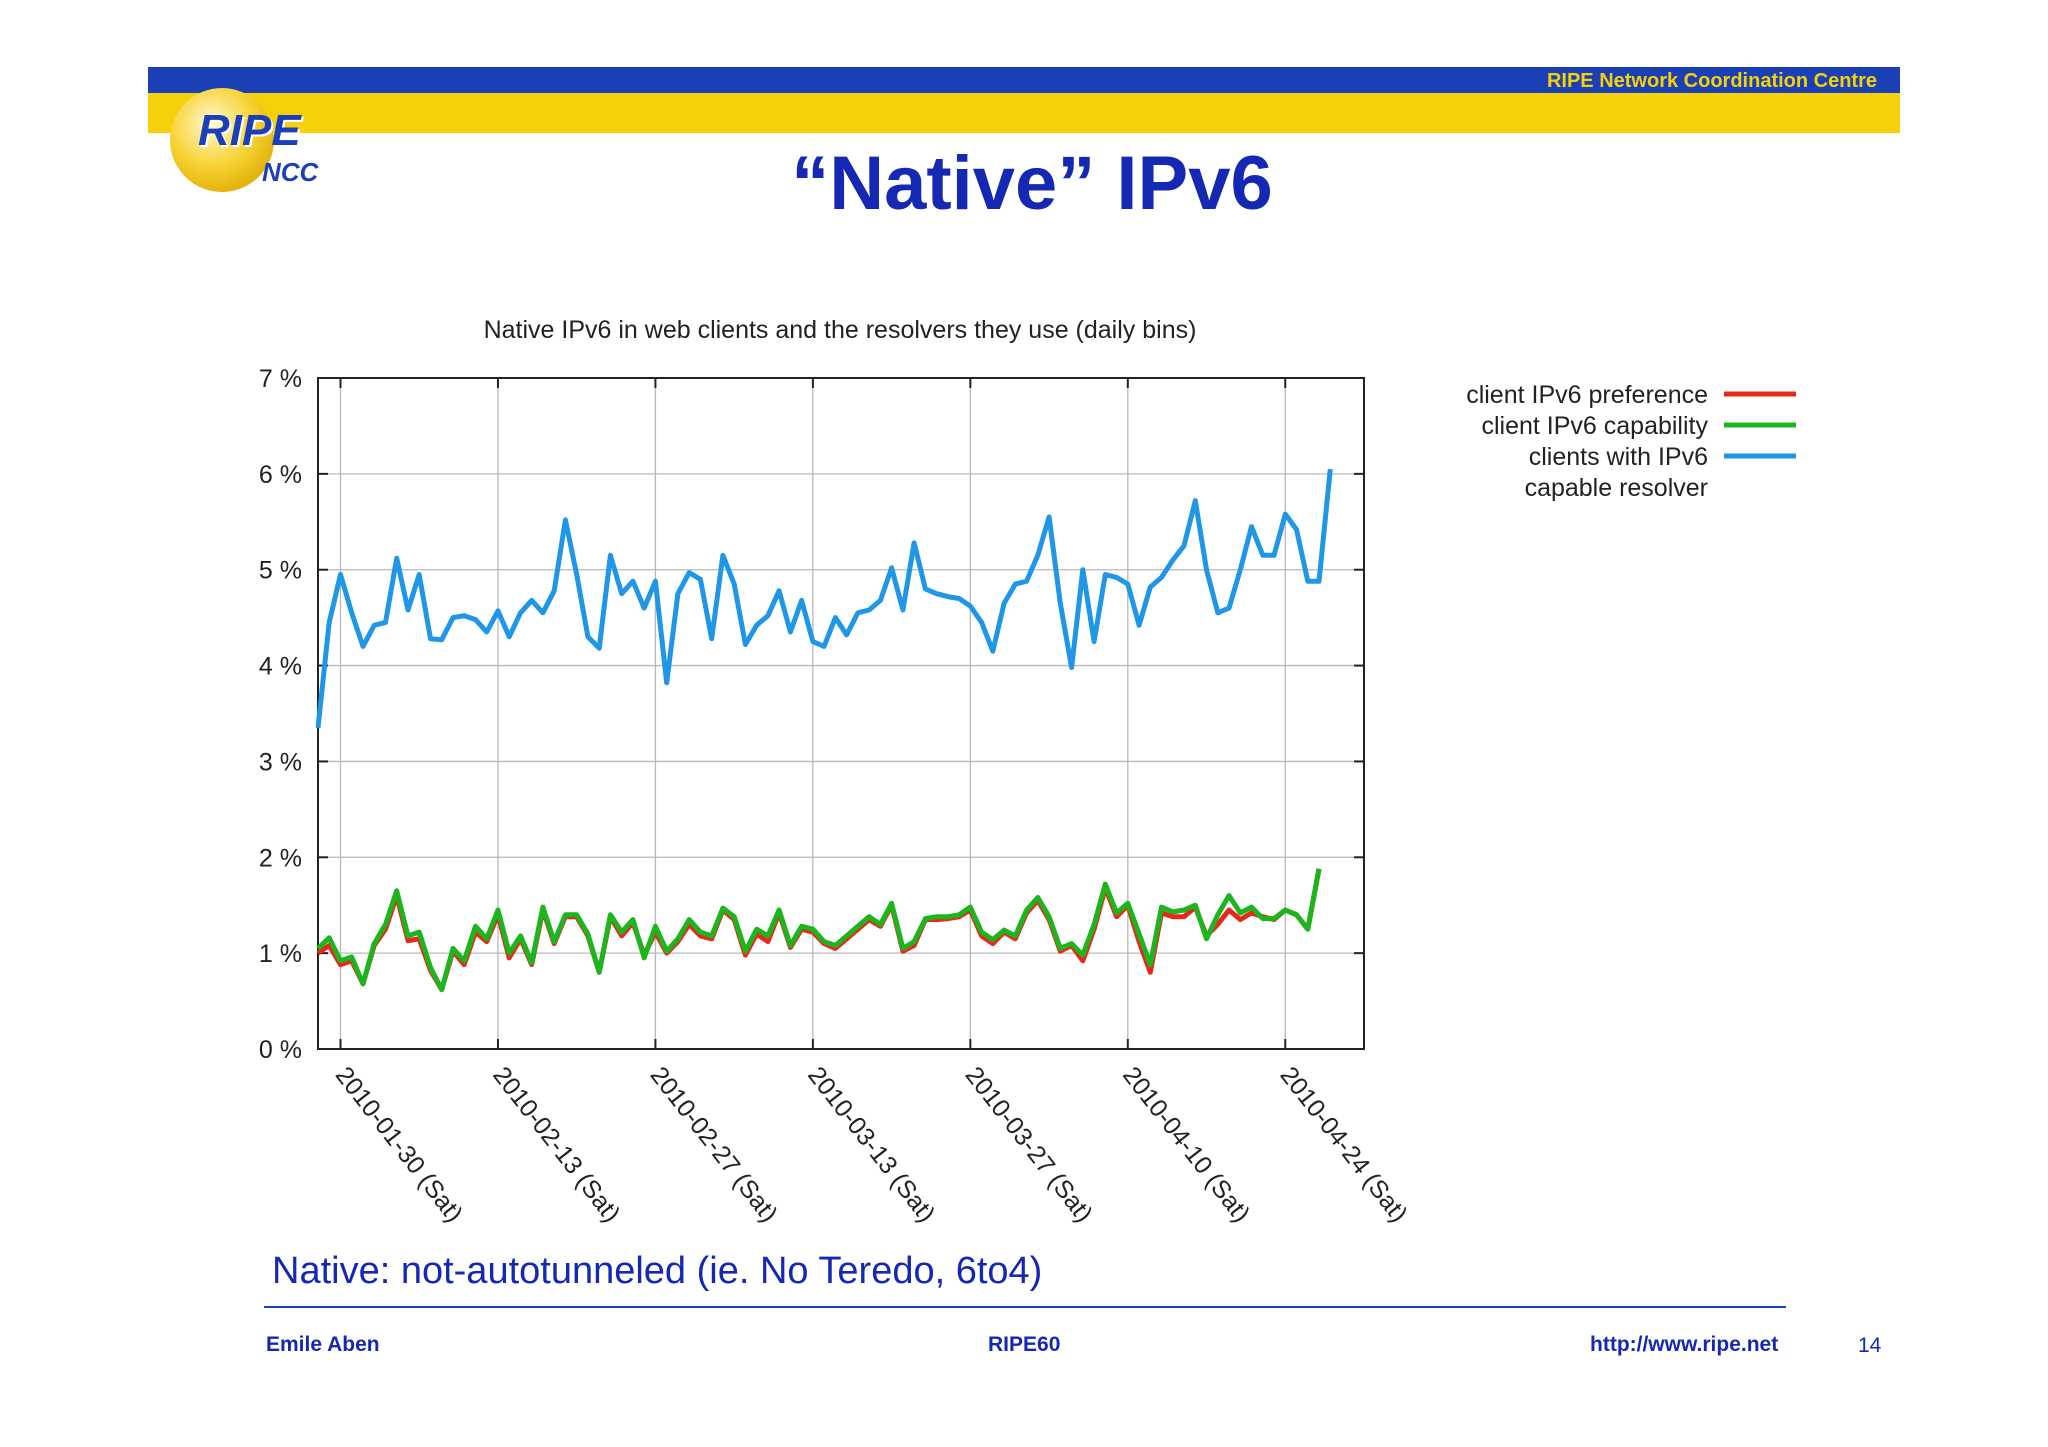 This screenshot has width=2048, height=1447. What do you see at coordinates (1032, 183) in the screenshot?
I see `slide-title: “Native” IPv6` at bounding box center [1032, 183].